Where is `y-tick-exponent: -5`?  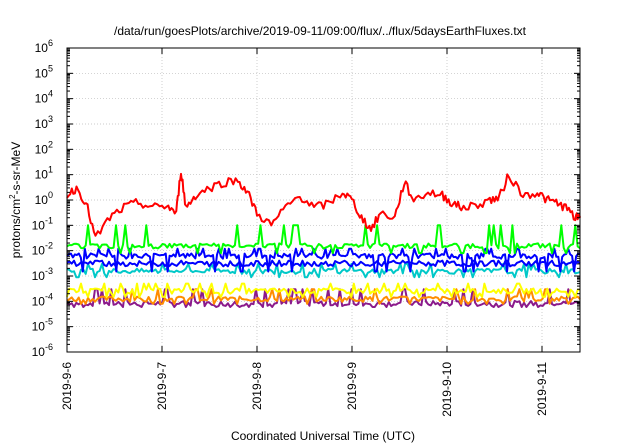 y-tick-exponent: -5 is located at coordinates (49, 322).